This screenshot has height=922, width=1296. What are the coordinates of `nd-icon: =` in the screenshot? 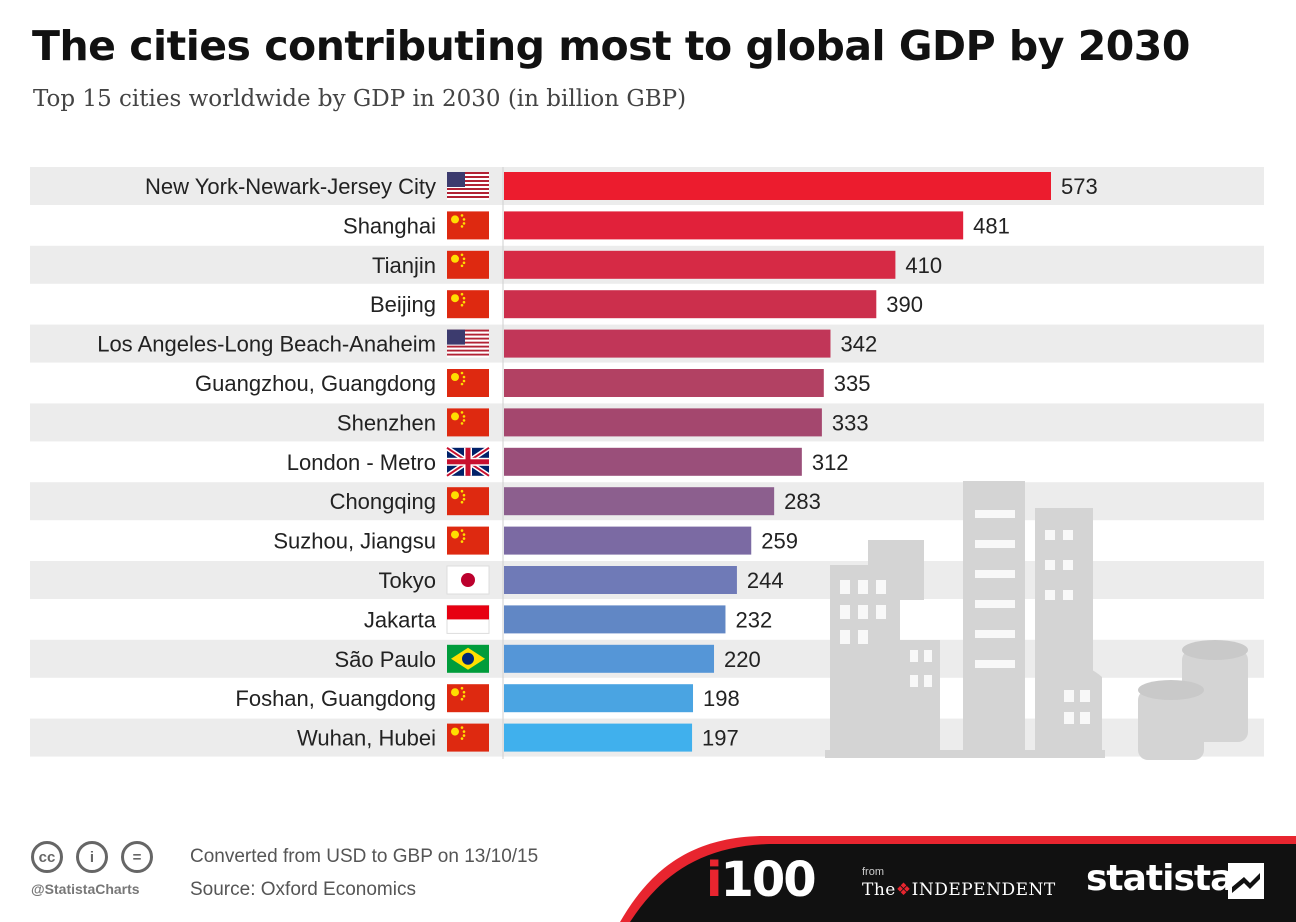 It's located at (137, 857).